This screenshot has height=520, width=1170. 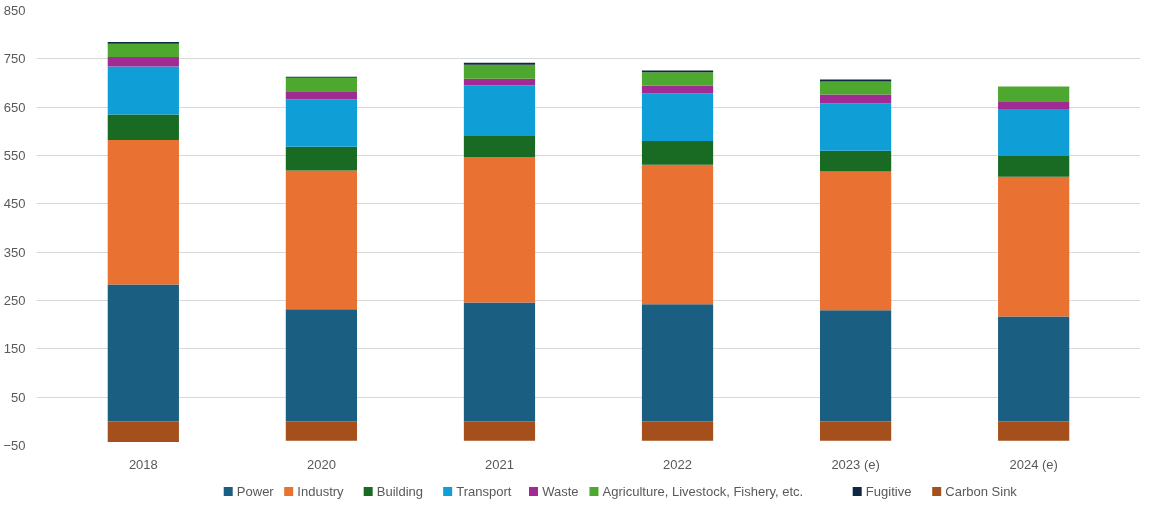 I want to click on legend-label: Fugitive, so click(x=888, y=491).